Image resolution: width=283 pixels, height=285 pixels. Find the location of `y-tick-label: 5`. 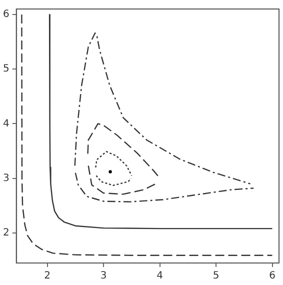

y-tick-label: 5 is located at coordinates (6, 69).